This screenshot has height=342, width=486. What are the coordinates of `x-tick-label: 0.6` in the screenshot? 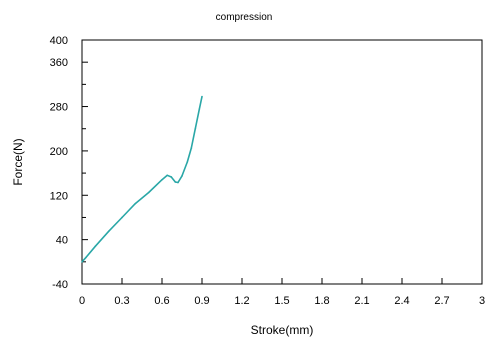 It's located at (161, 301).